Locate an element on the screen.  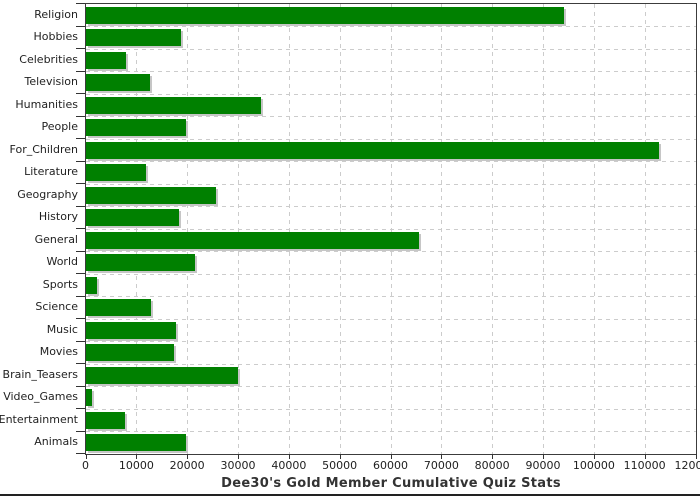
y-axis-label-music: Music is located at coordinates (62, 329).